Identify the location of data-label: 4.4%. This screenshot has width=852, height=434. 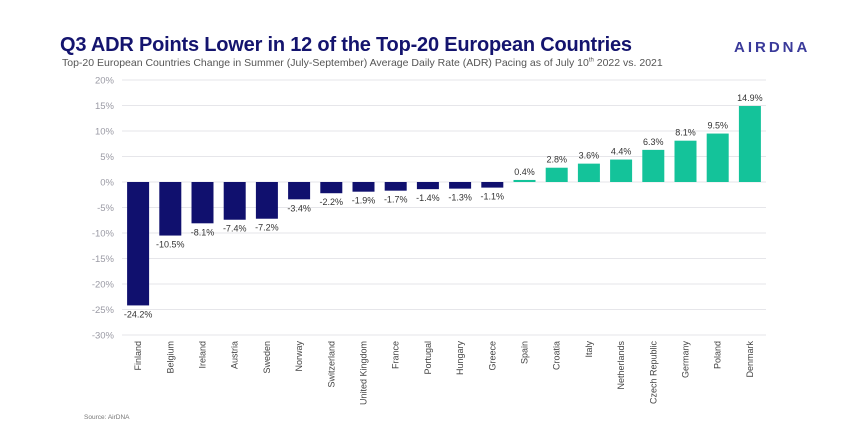
(621, 152).